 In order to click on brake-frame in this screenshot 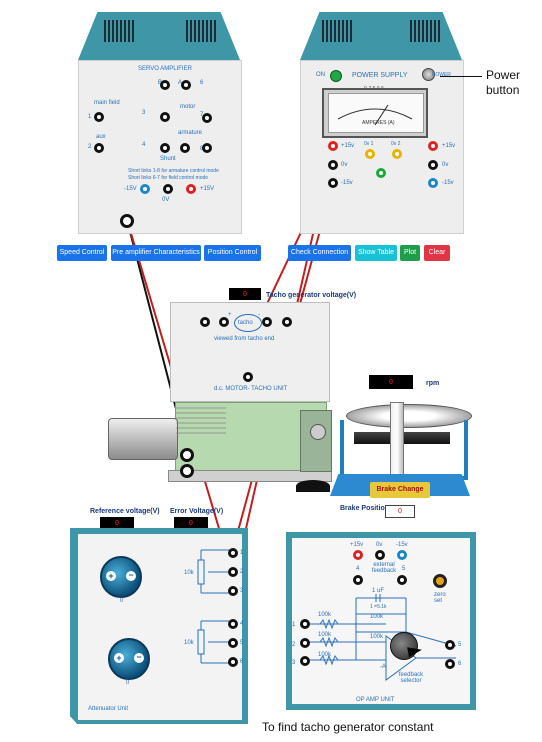, I will do `click(404, 450)`.